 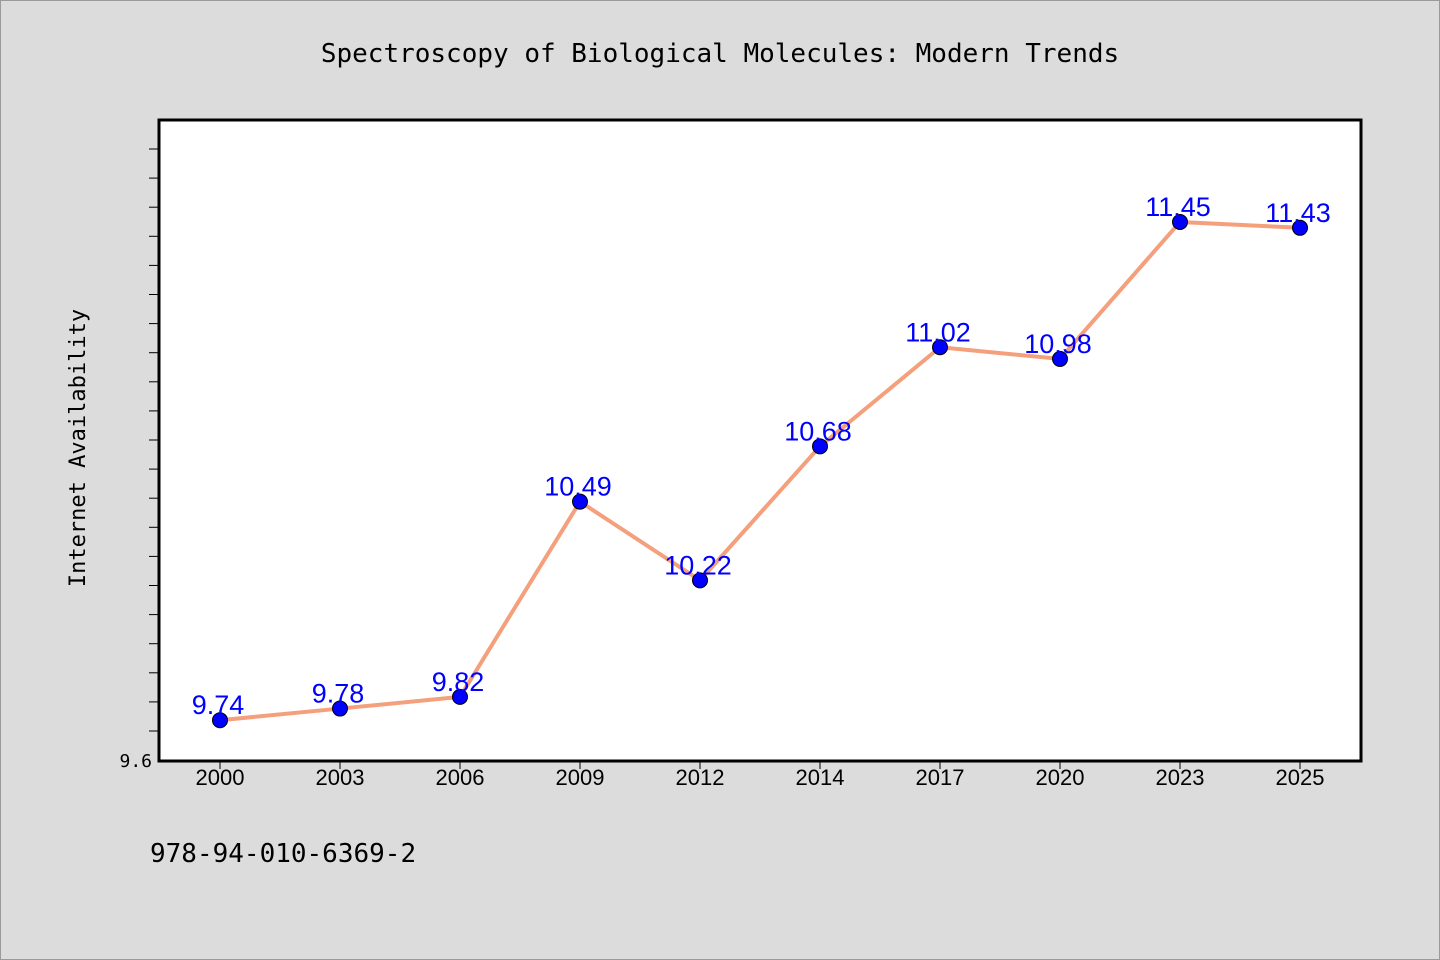 I want to click on data-label: 11.45, so click(x=1178, y=207).